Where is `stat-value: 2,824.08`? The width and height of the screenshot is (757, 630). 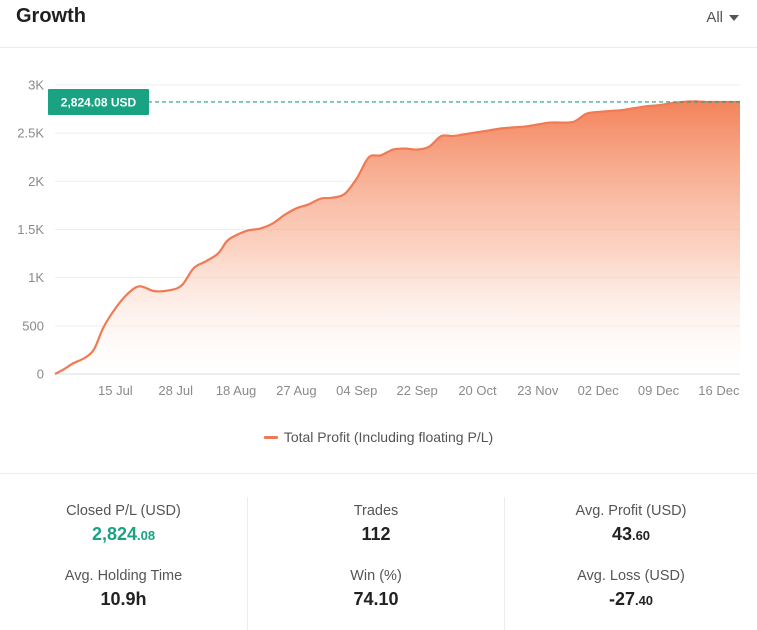
stat-value: 2,824.08 is located at coordinates (123, 534).